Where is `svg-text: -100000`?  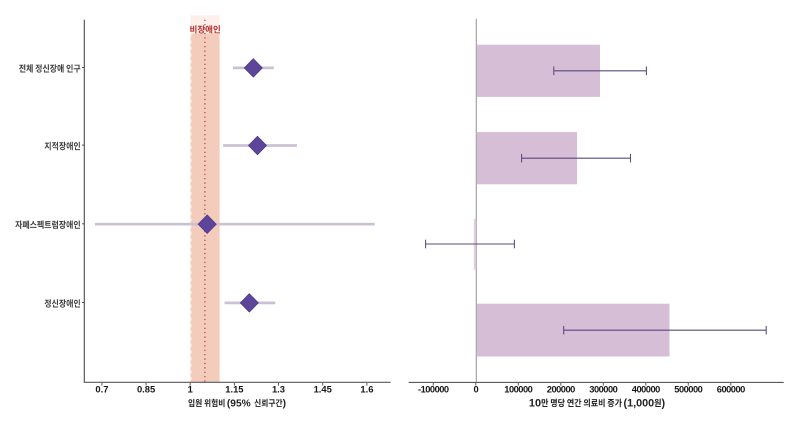
svg-text: -100000 is located at coordinates (433, 390).